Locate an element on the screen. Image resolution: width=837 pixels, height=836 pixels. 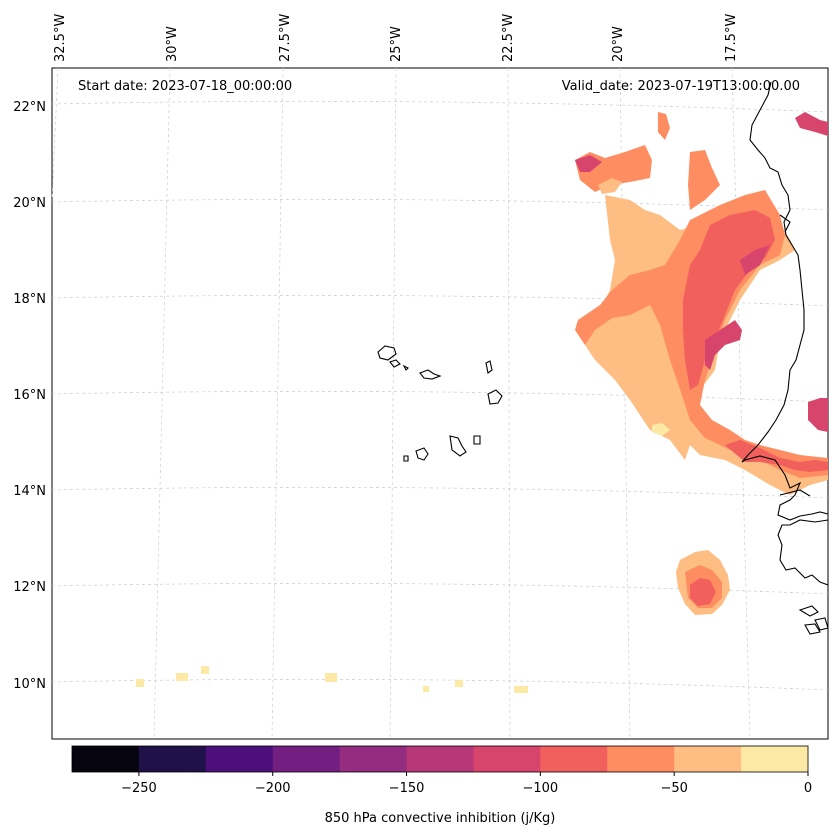
meridian-25w is located at coordinates (393, 403).